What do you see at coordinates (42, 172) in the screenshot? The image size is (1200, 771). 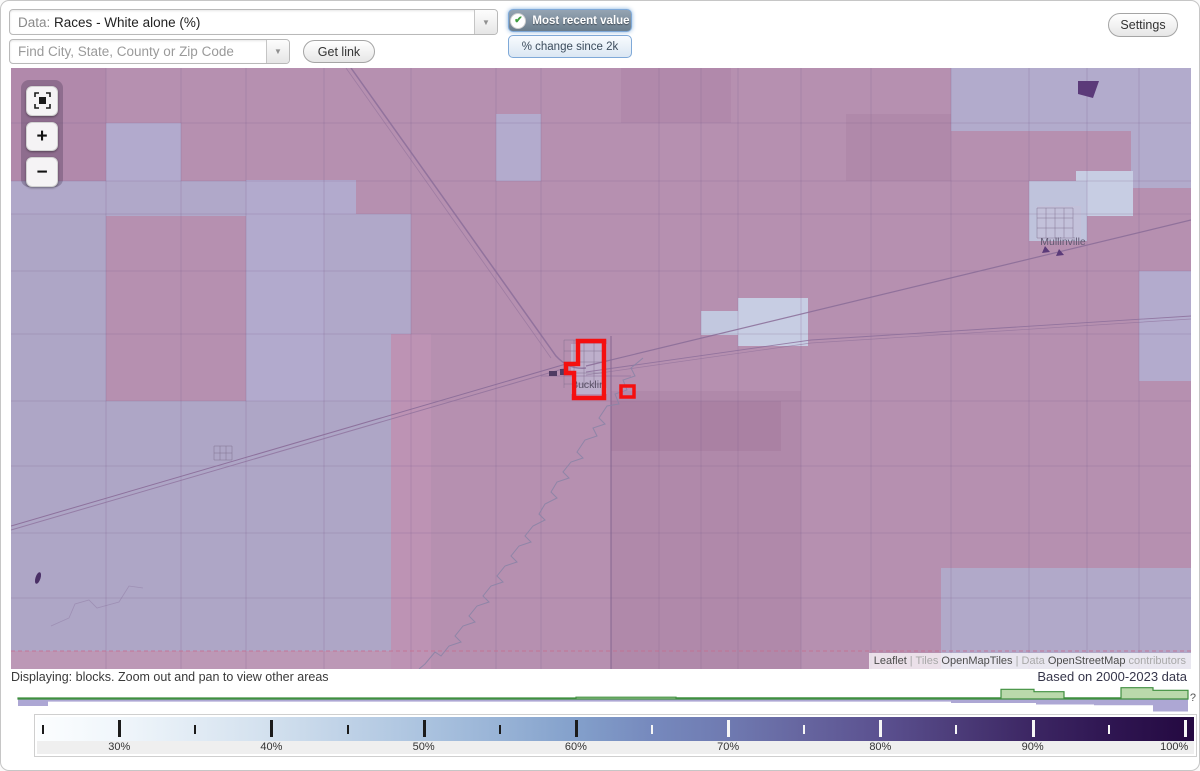 I see `zoom-out-button: −` at bounding box center [42, 172].